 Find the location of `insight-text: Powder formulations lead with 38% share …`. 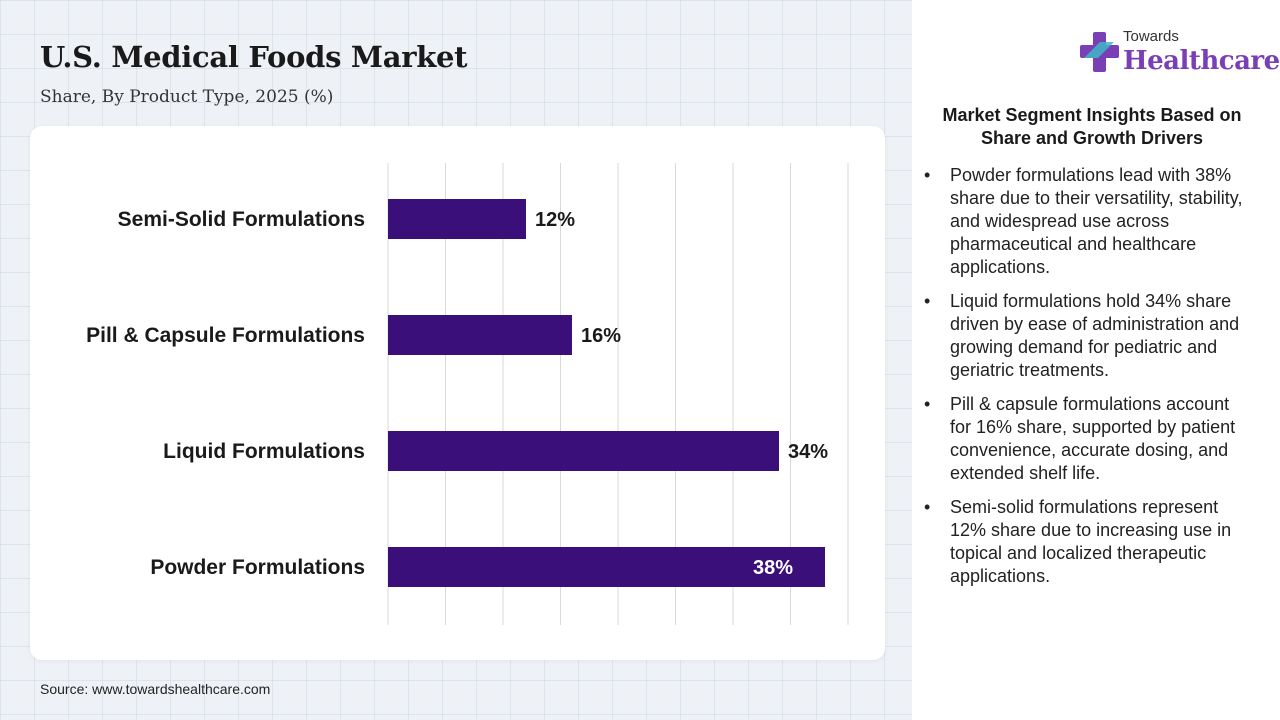

insight-text: Powder formulations lead with 38% share … is located at coordinates (1096, 221).